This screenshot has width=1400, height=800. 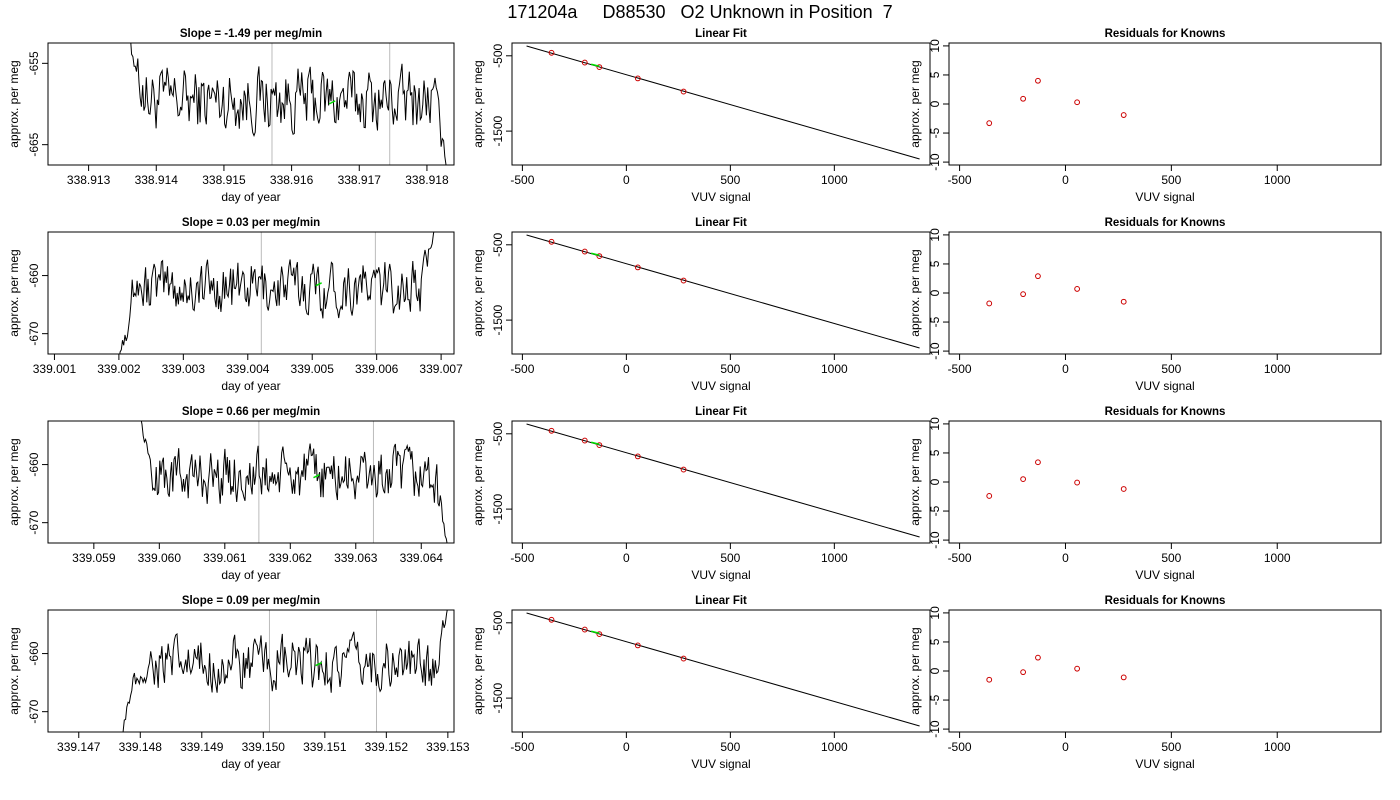 I want to click on panel-title: Slope = 0.66 per meg/min, so click(x=251, y=412).